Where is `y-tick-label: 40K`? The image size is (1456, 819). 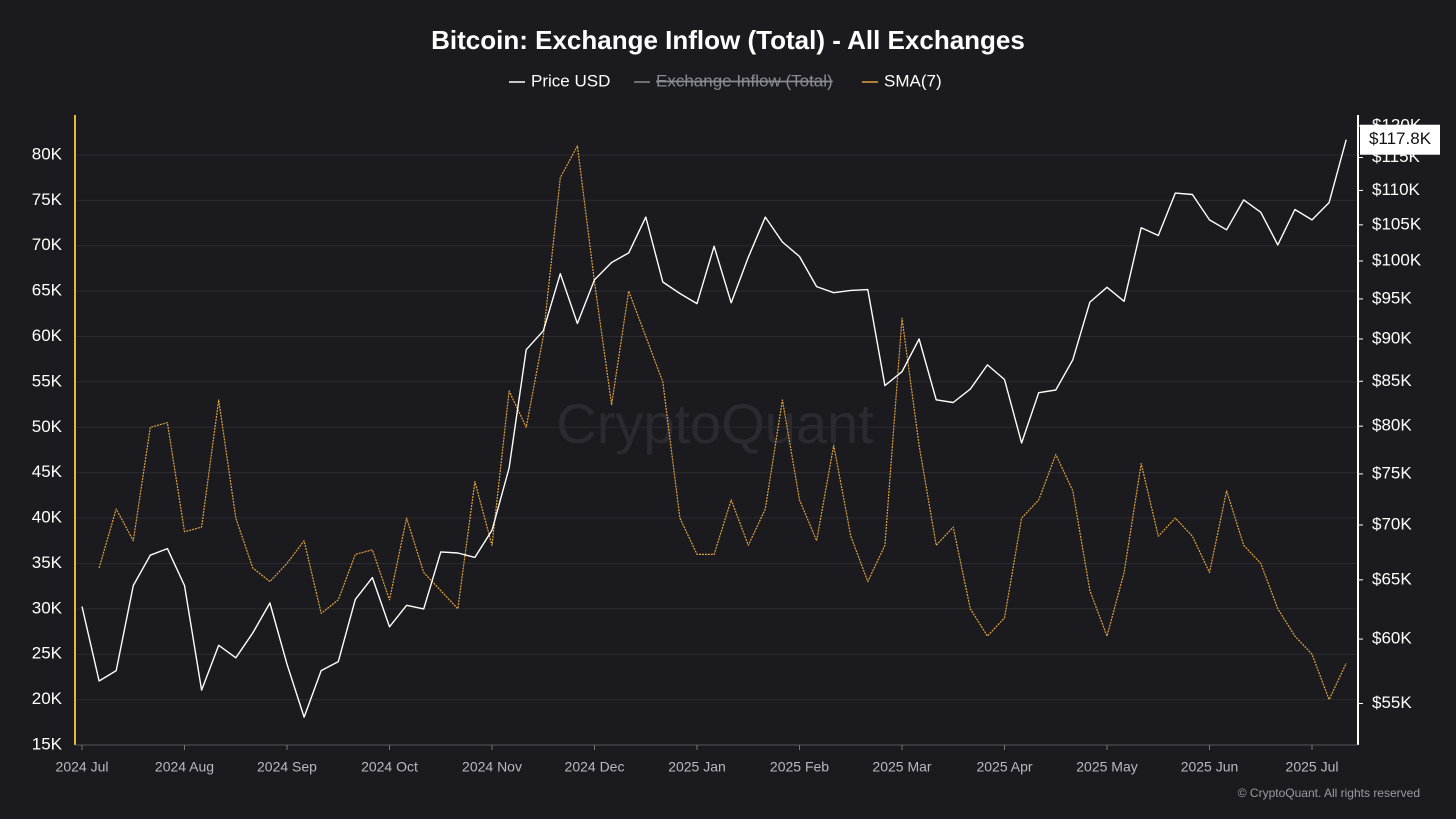 y-tick-label: 40K is located at coordinates (47, 517).